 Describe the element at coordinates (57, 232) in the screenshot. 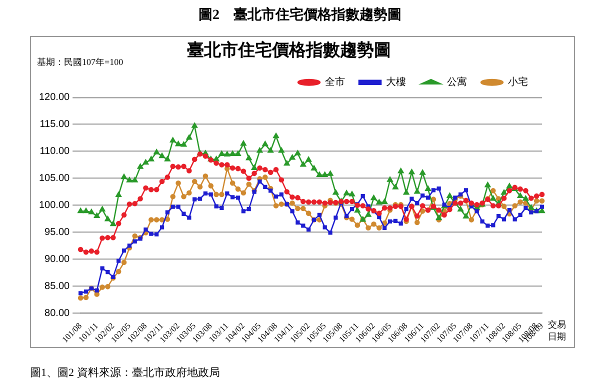

I see `y-tick-label: 95.00` at that location.